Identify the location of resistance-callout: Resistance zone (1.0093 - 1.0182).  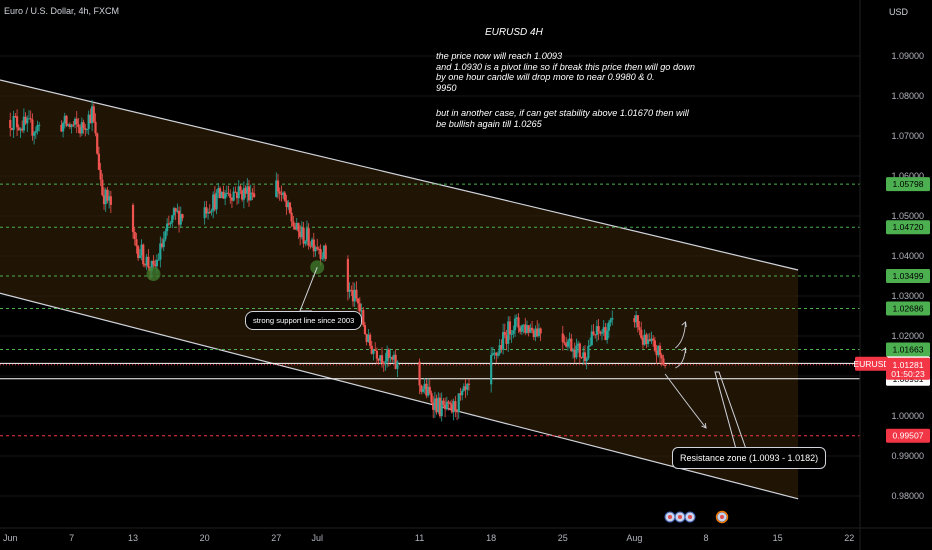
(749, 458).